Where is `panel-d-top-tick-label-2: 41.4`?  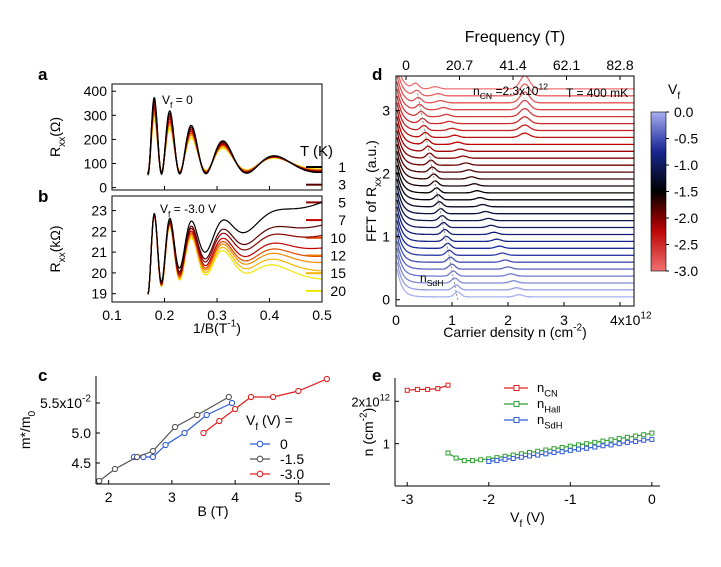
panel-d-top-tick-label-2: 41.4 is located at coordinates (512, 65).